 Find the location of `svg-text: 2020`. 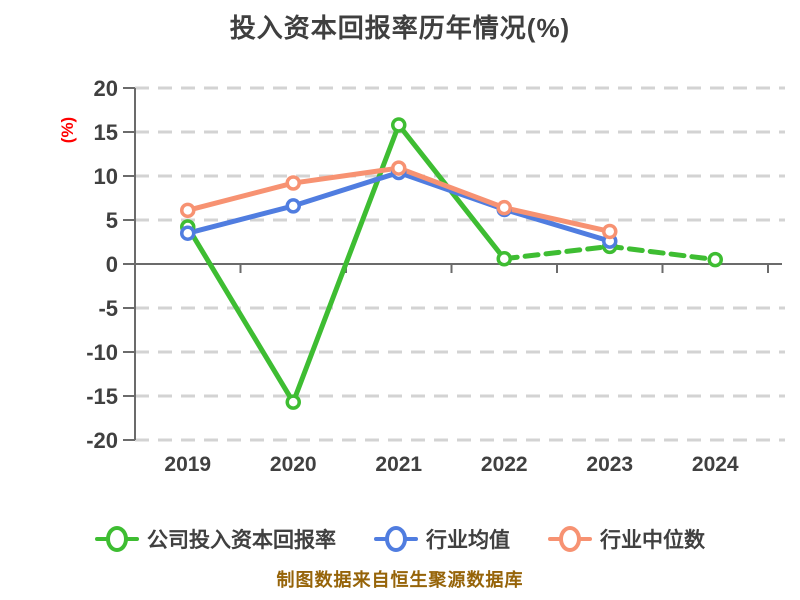

svg-text: 2020 is located at coordinates (293, 464).